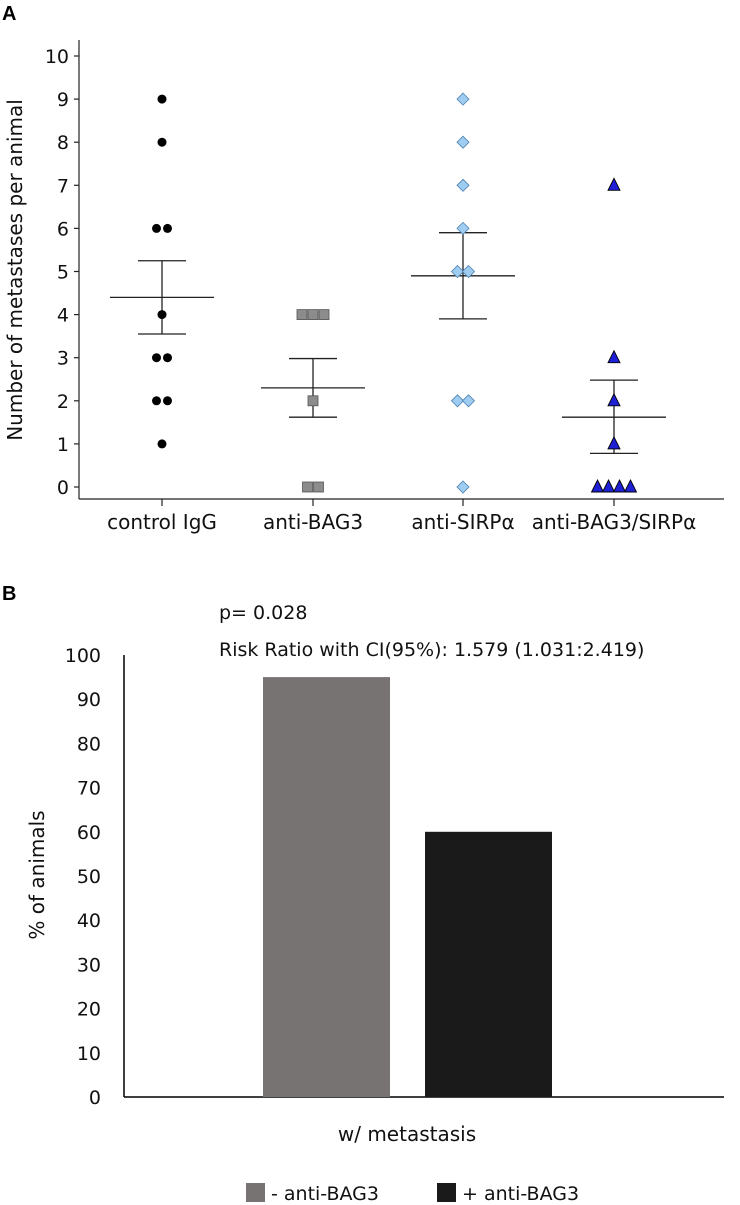  I want to click on panel-b-y-tick-label: 70, so click(89, 789).